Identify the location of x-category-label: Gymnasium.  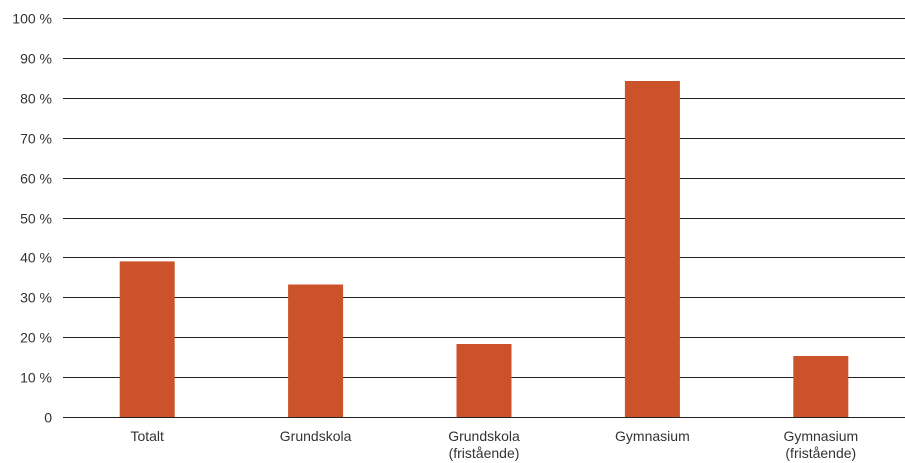
(652, 436).